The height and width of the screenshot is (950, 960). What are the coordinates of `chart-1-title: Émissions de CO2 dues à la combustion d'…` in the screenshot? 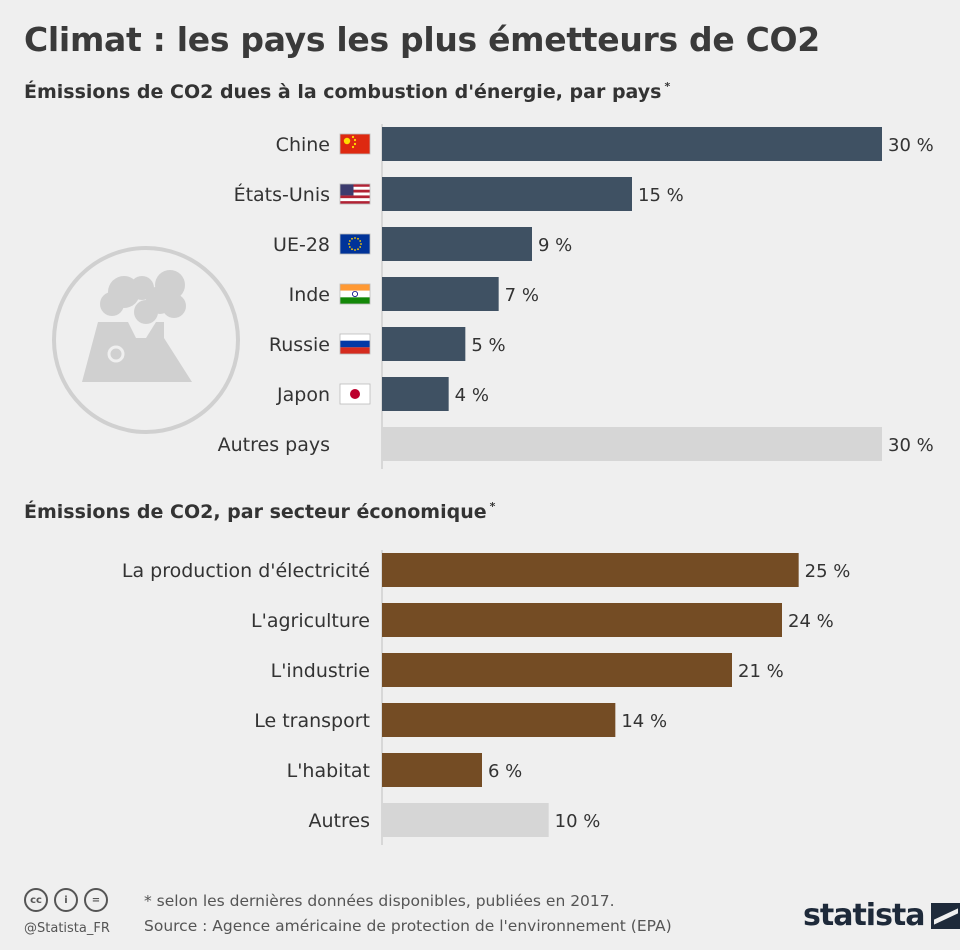 It's located at (347, 91).